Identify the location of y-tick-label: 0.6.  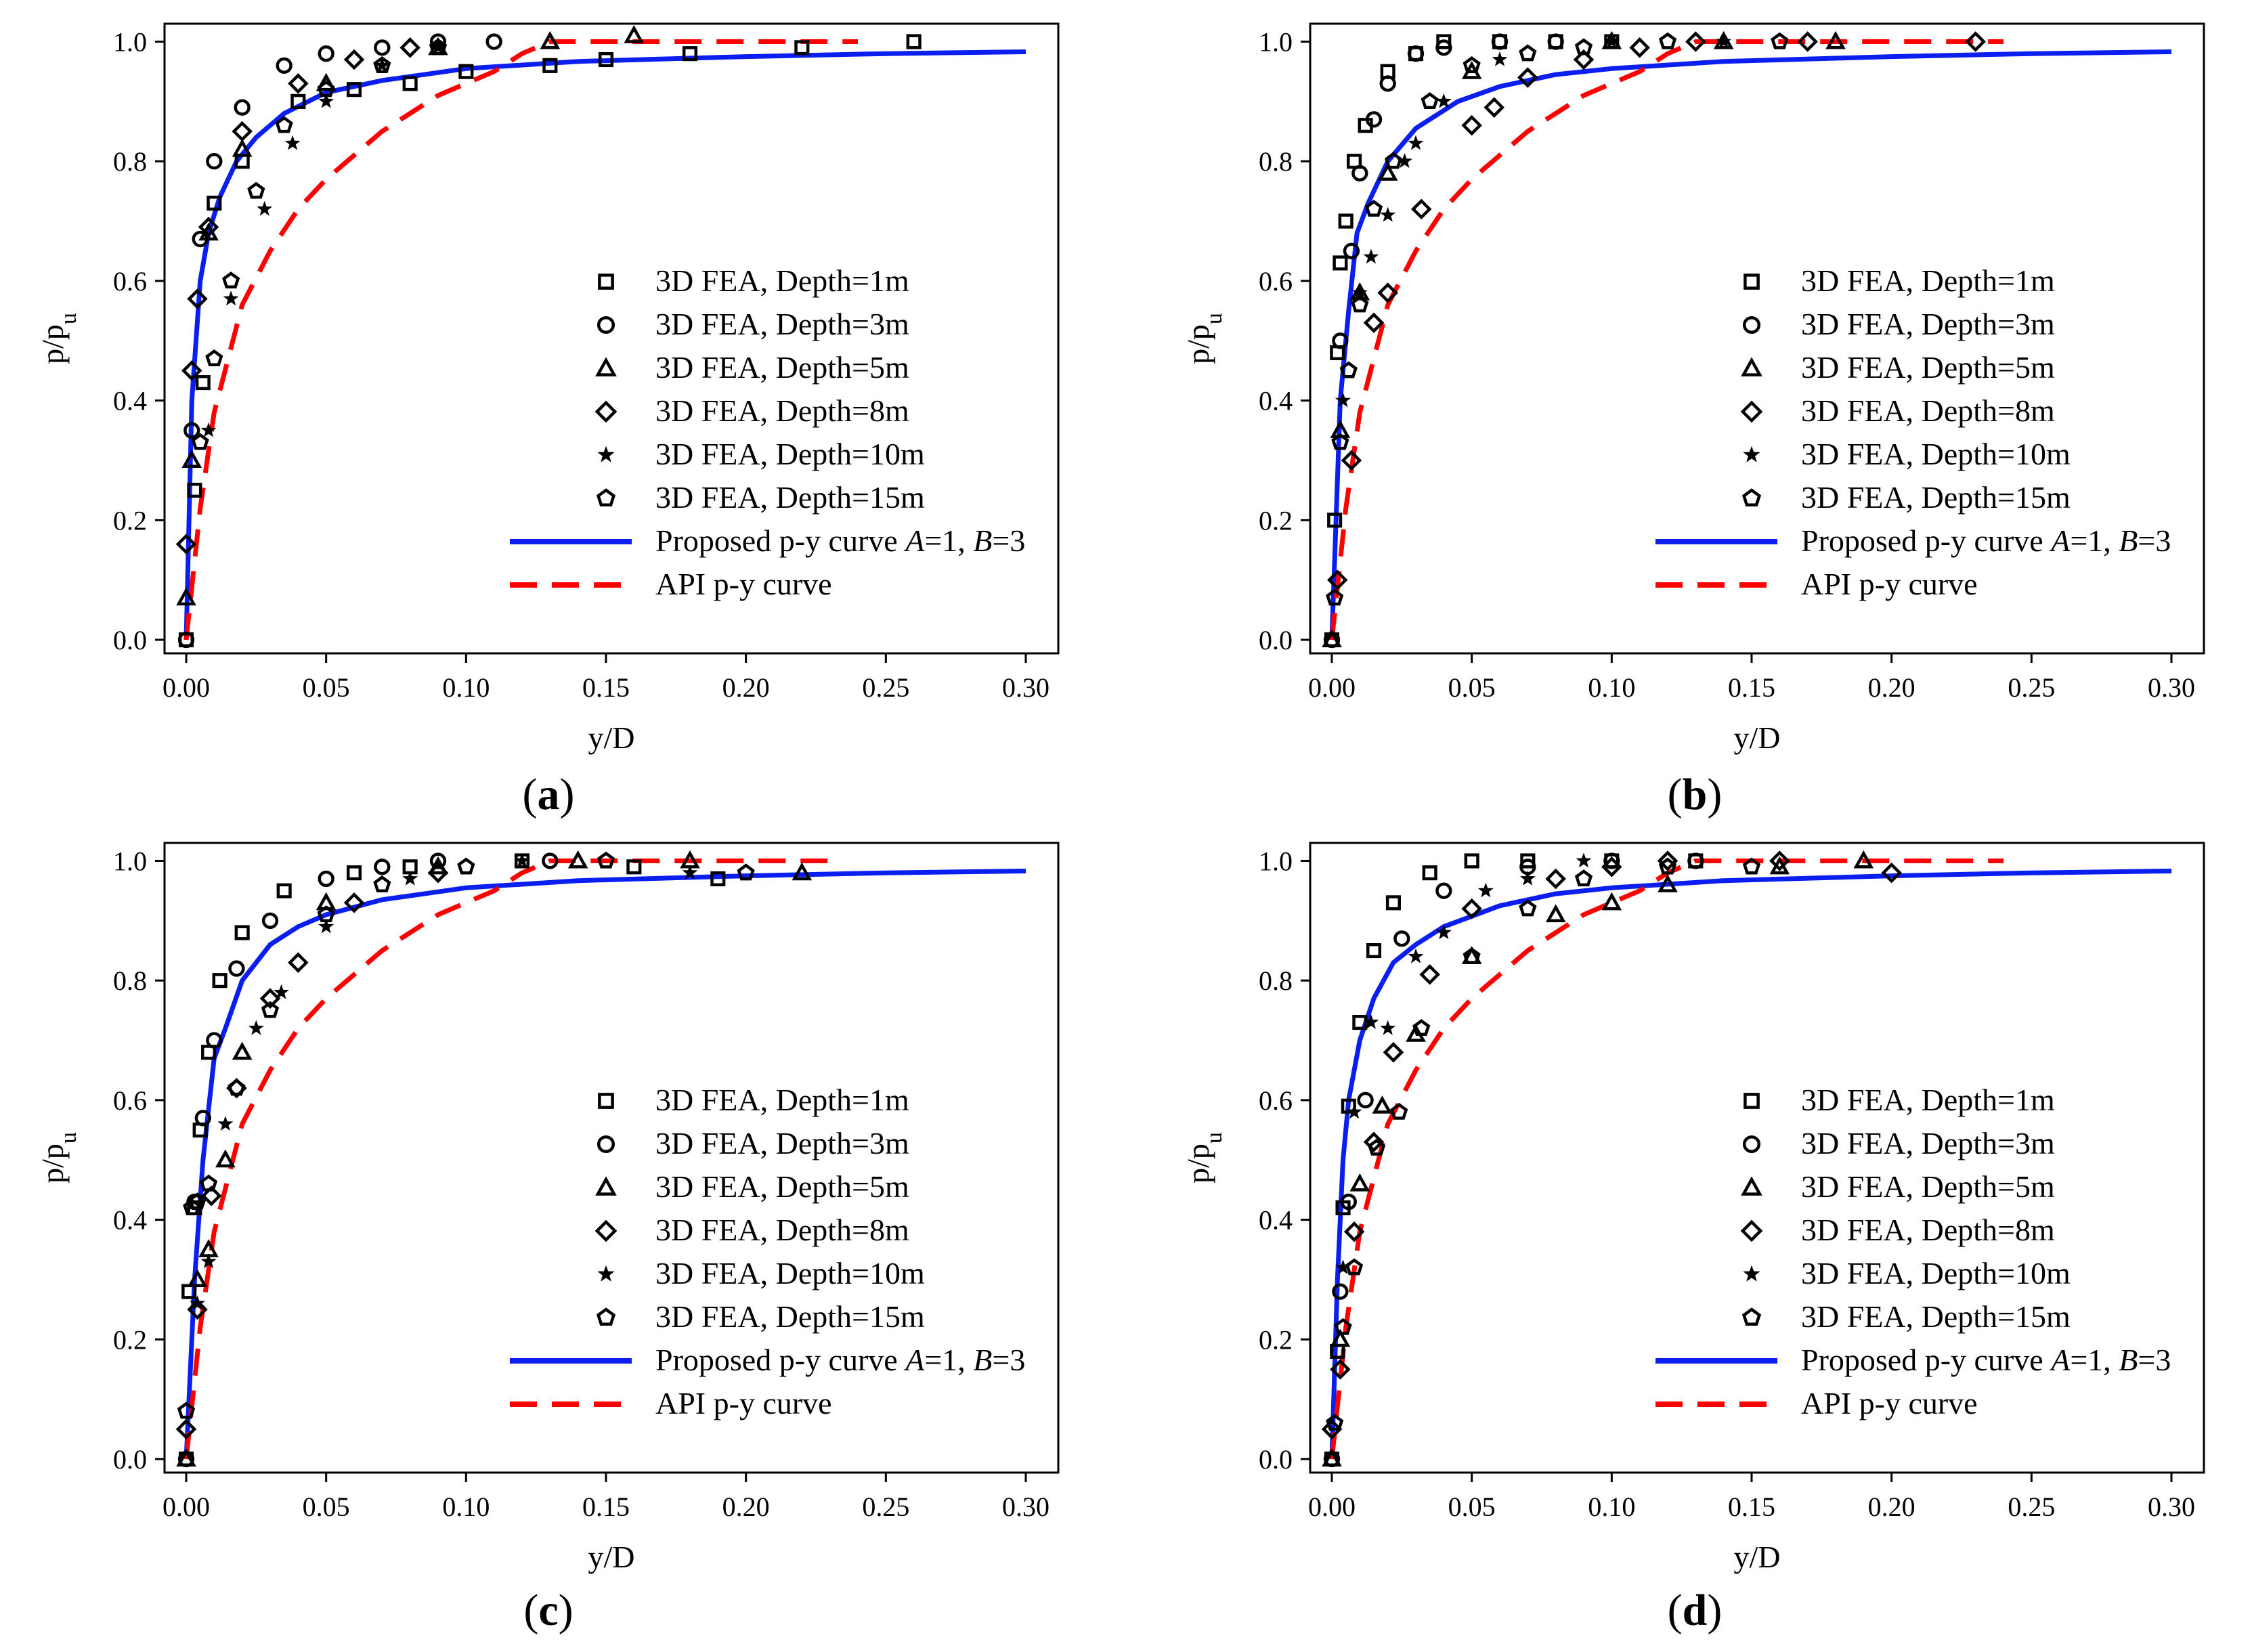
(1276, 1101).